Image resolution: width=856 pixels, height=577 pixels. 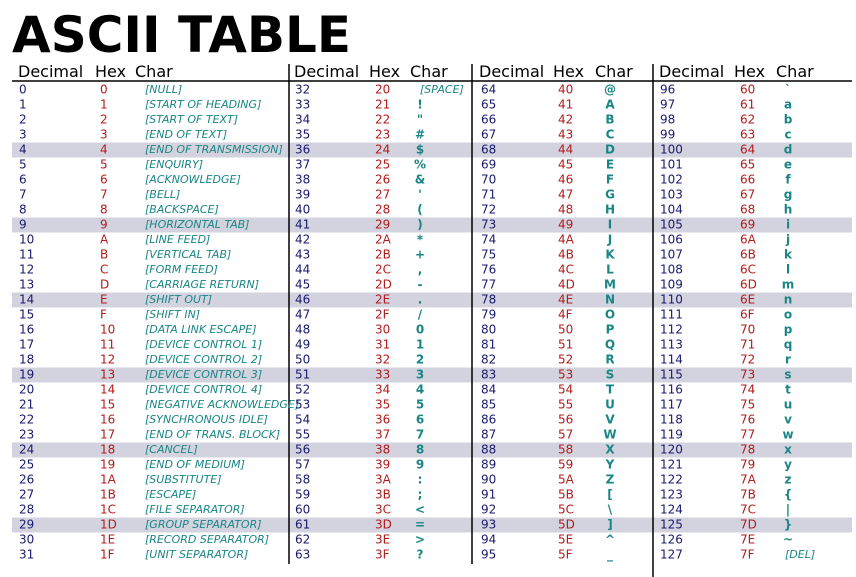 I want to click on decimal: 28, so click(x=26, y=510).